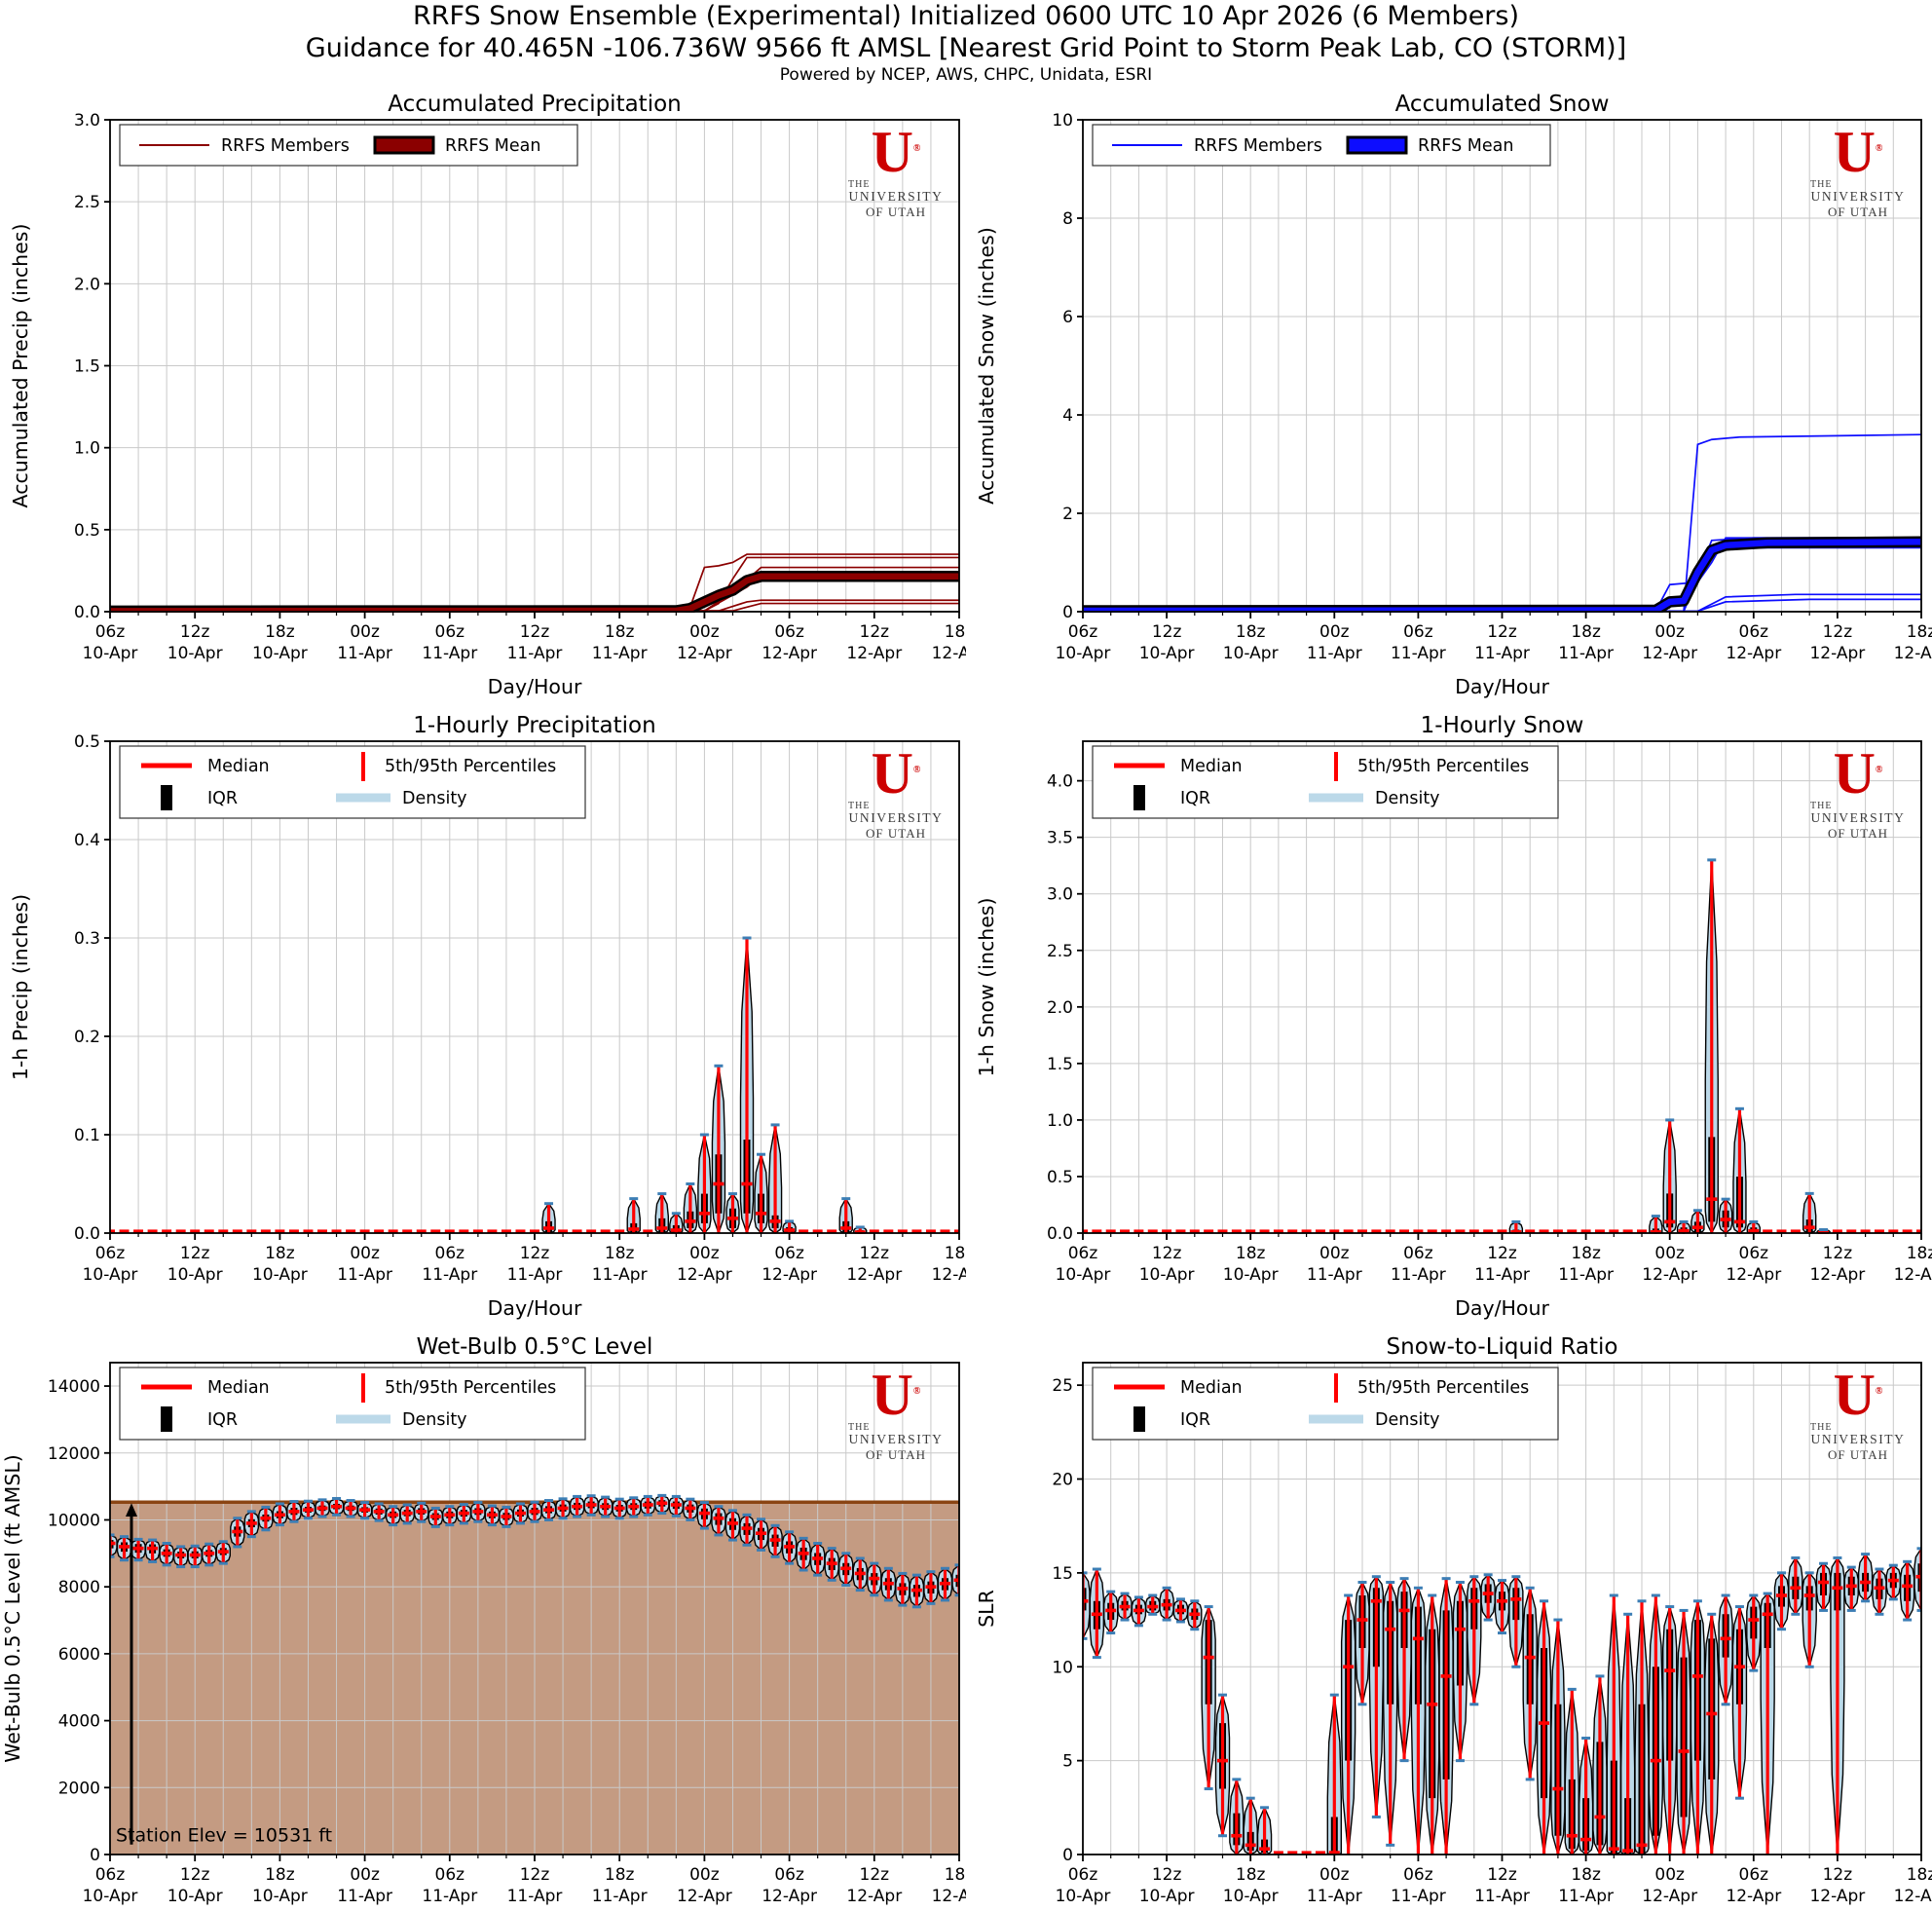 The width and height of the screenshot is (1932, 1911). What do you see at coordinates (87, 203) in the screenshot?
I see `y-tick-label: 2.5` at bounding box center [87, 203].